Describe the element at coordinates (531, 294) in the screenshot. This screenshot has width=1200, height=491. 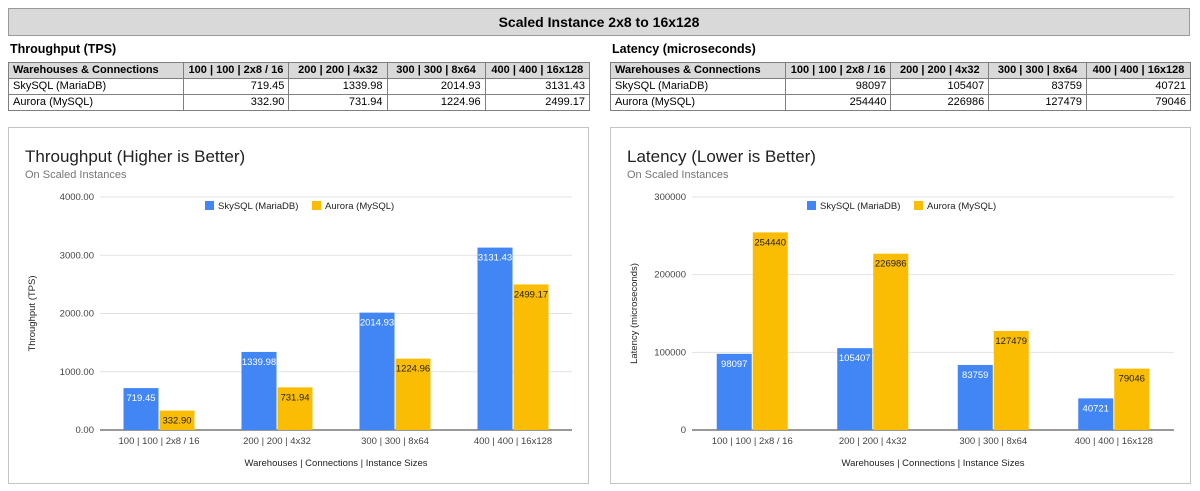
I see `data-label: 2499.17` at that location.